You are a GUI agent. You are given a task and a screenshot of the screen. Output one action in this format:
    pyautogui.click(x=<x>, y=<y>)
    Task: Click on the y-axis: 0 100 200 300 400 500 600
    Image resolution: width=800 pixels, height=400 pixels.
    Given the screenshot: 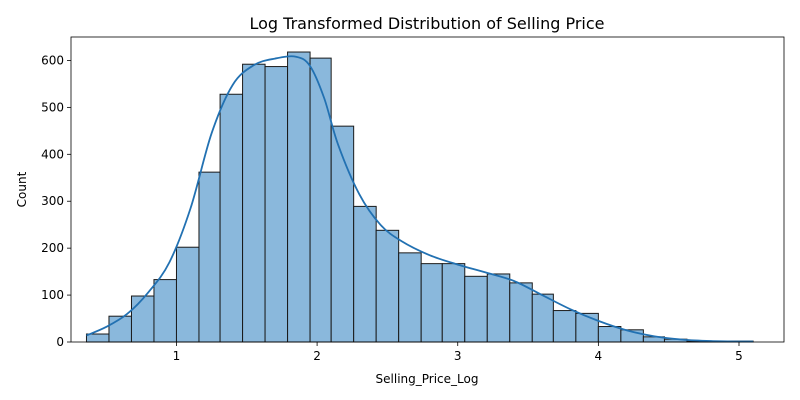 What is the action you would take?
    pyautogui.click(x=56, y=201)
    